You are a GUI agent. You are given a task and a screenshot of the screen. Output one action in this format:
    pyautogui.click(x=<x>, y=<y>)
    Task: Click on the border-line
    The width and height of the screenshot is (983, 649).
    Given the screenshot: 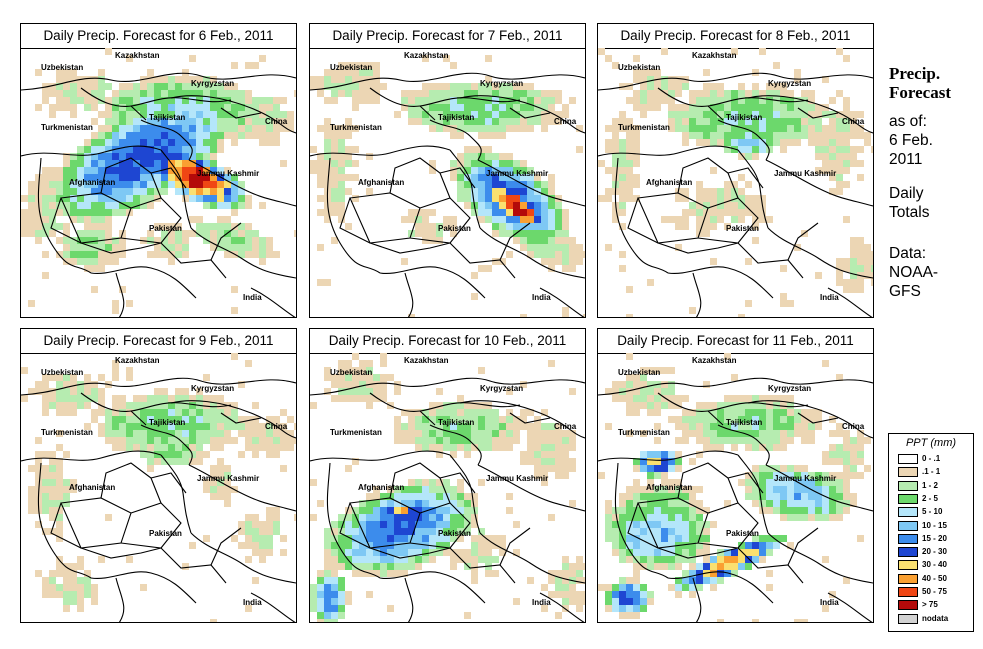 What is the action you would take?
    pyautogui.click(x=562, y=302)
    